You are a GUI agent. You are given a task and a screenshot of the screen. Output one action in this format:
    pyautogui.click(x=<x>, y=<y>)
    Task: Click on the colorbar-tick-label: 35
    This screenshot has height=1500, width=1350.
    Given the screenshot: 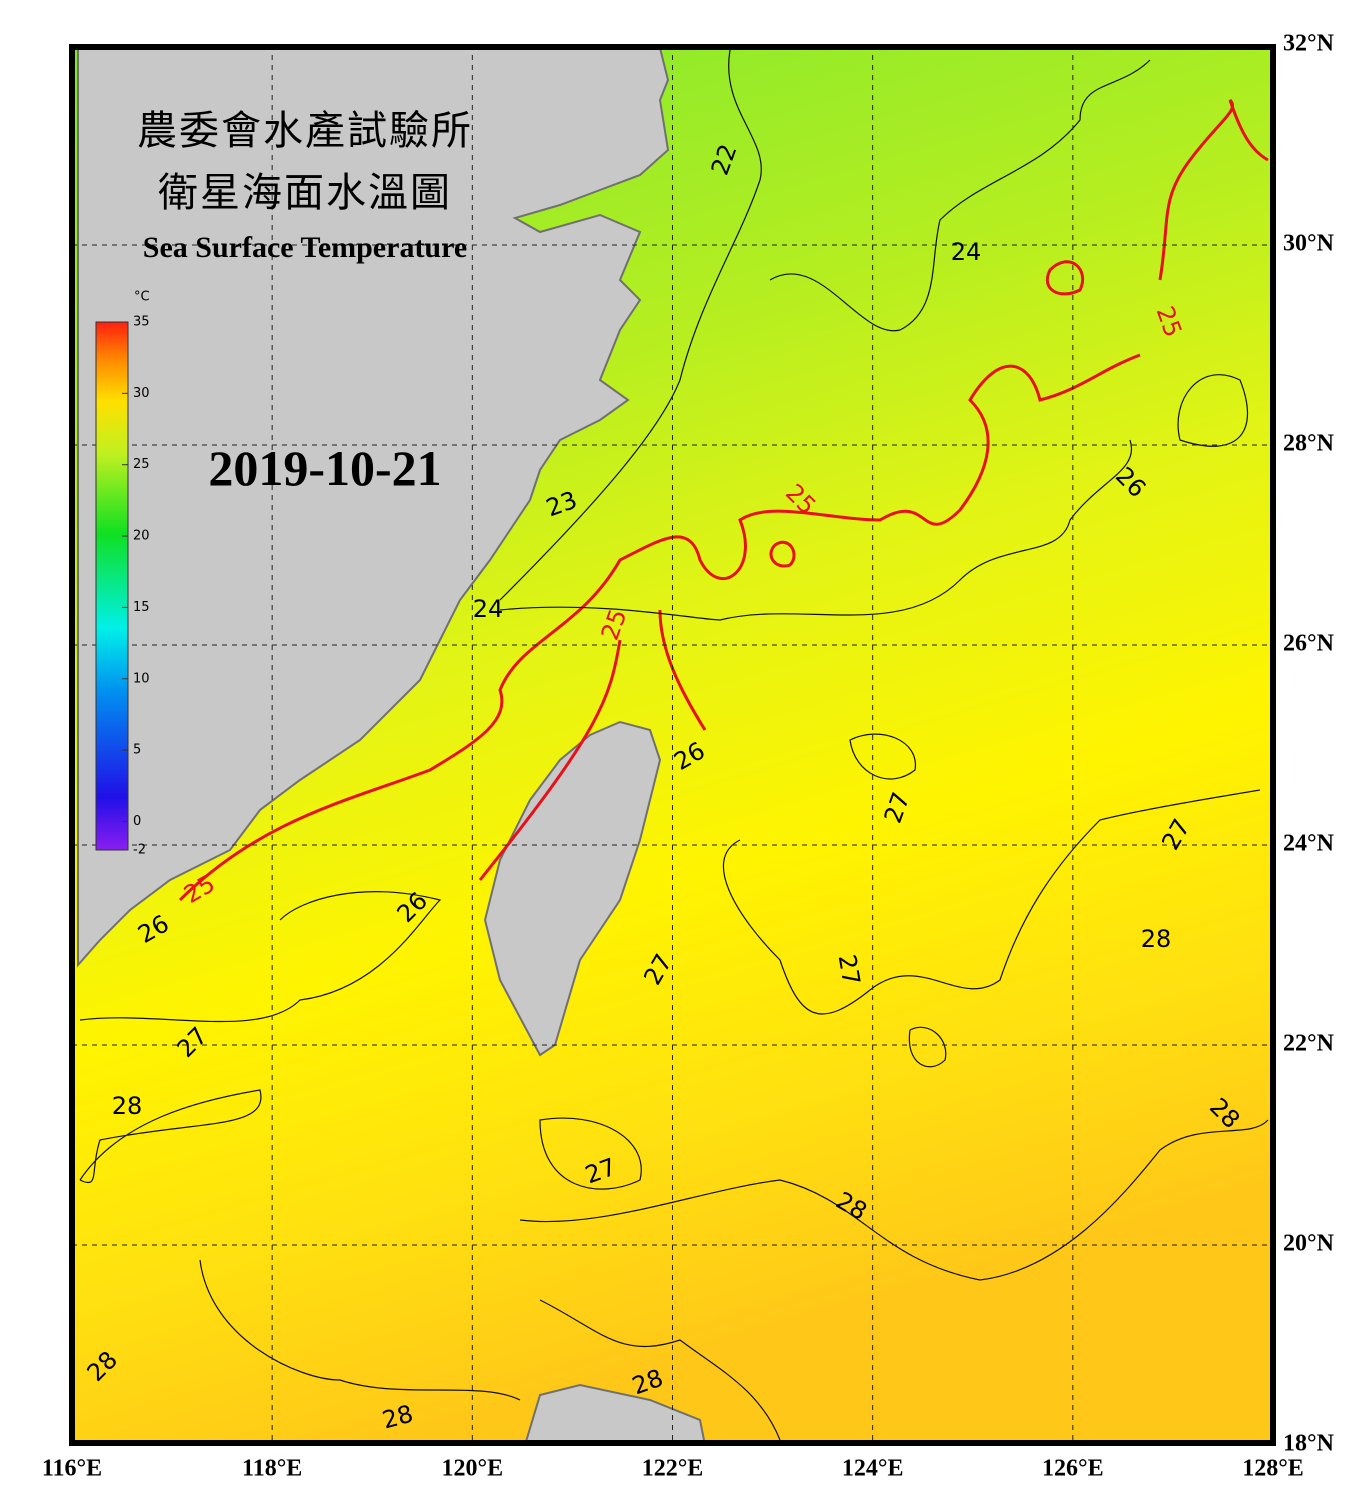 What is the action you would take?
    pyautogui.click(x=141, y=322)
    